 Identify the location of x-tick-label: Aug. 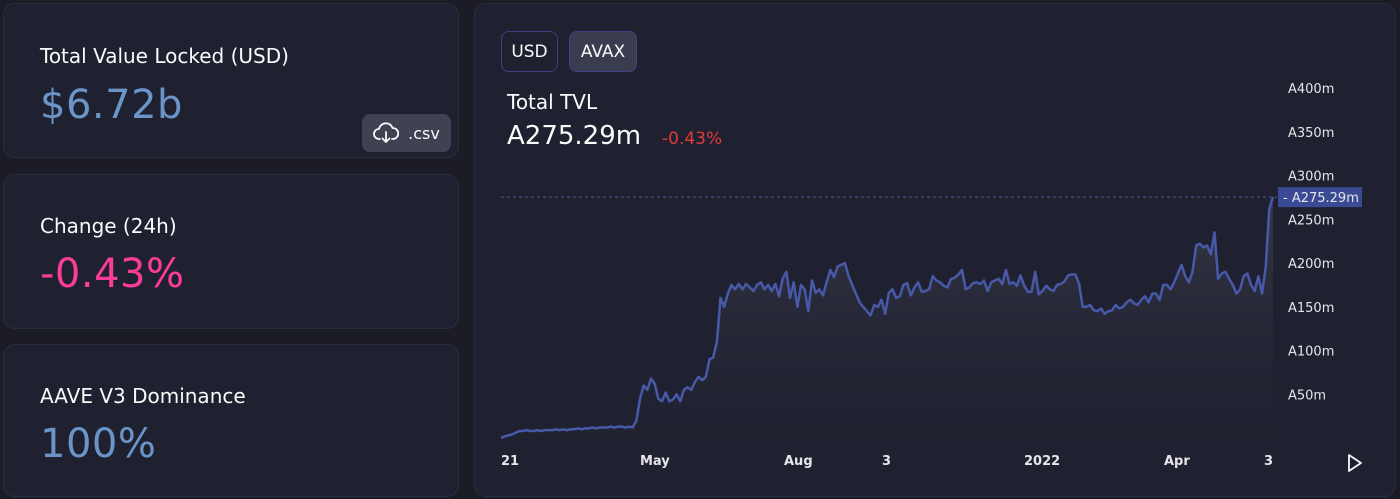
(798, 461).